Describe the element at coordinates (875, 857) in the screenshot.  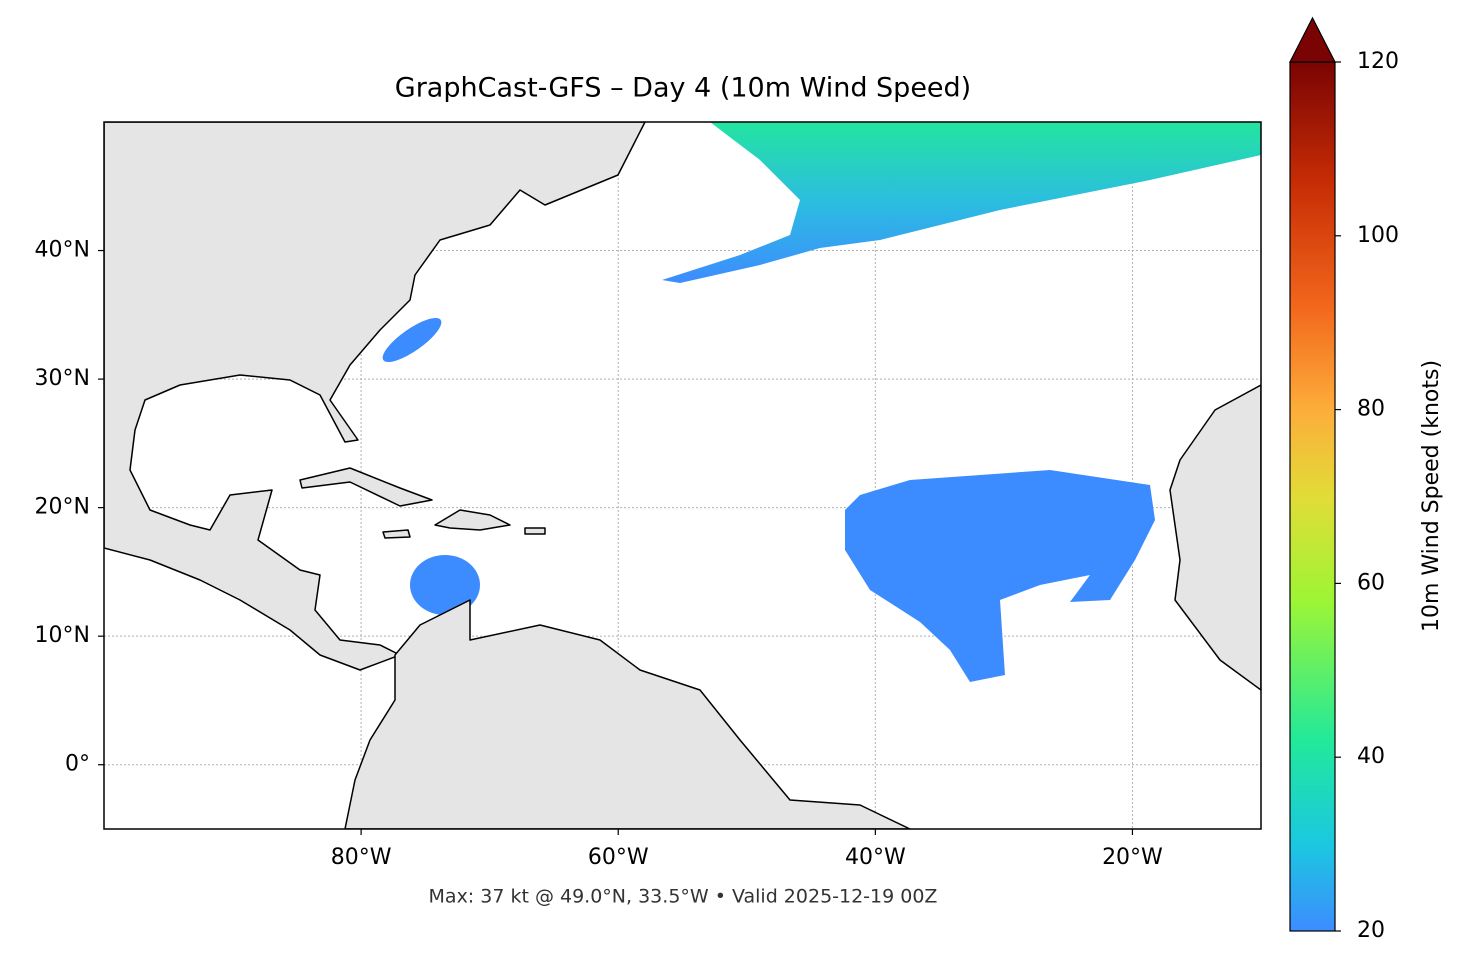
I see `x-tick-label: 40°W` at that location.